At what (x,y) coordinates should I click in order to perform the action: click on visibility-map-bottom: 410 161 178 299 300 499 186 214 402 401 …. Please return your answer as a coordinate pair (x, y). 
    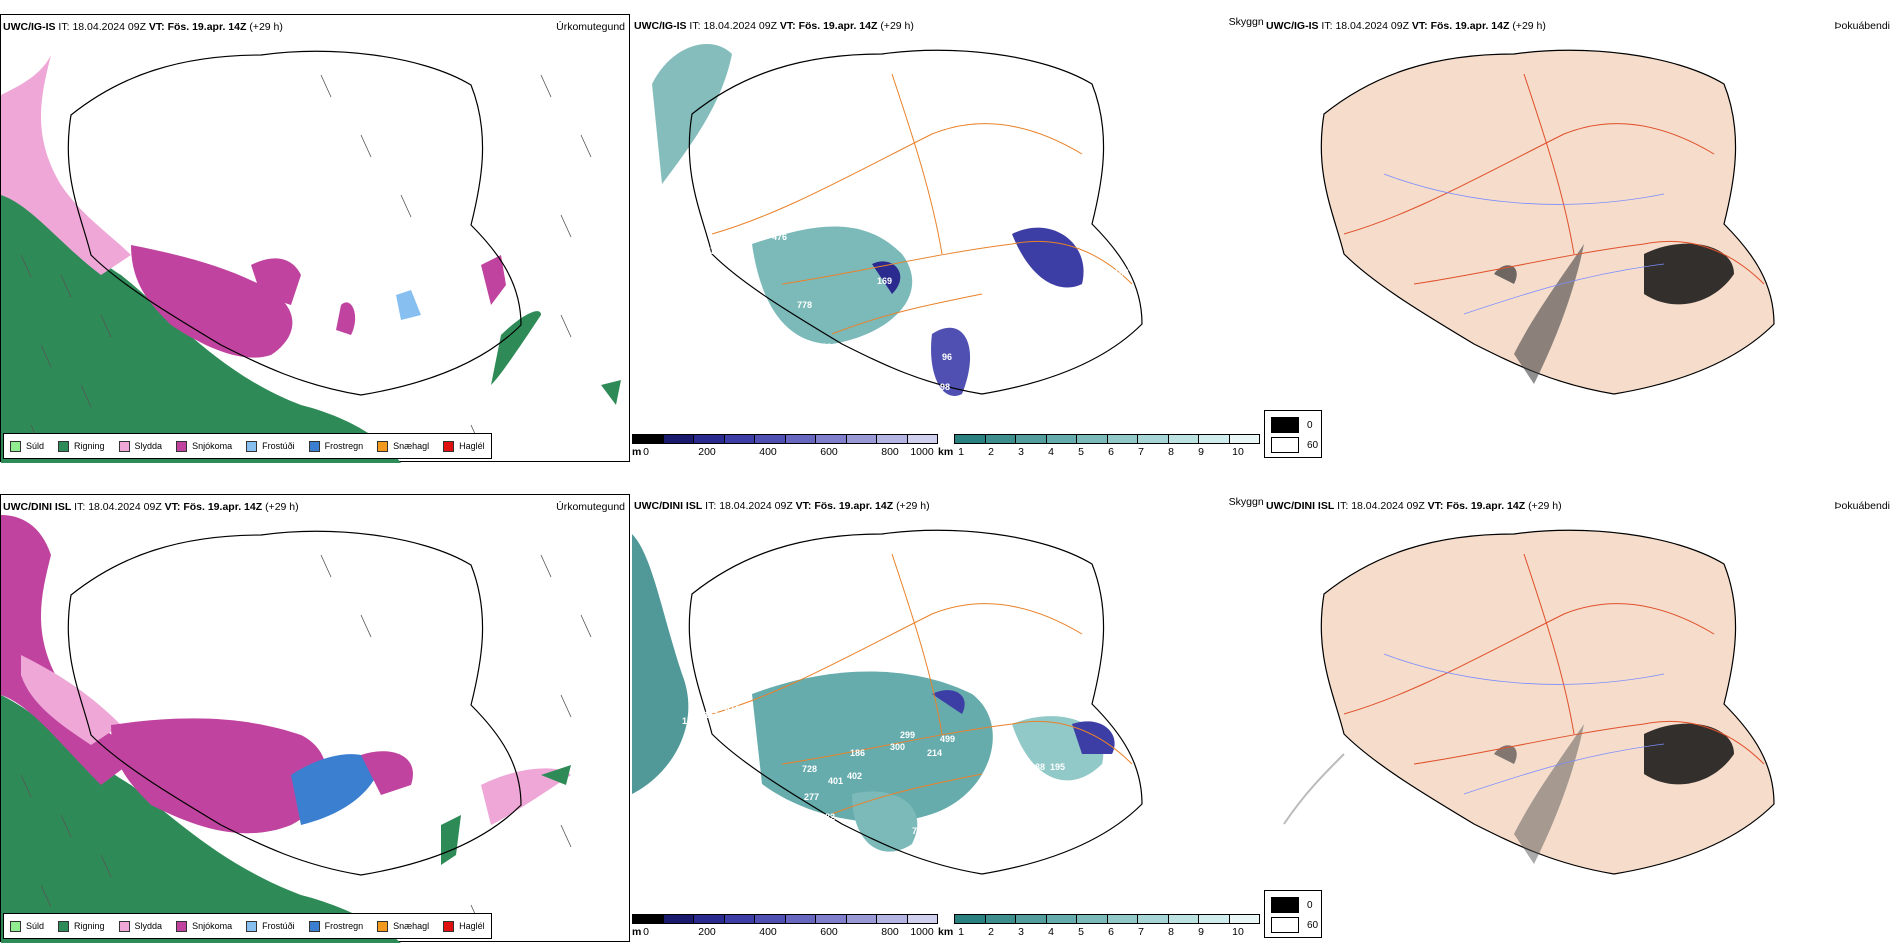
    Looking at the image, I should click on (887, 702).